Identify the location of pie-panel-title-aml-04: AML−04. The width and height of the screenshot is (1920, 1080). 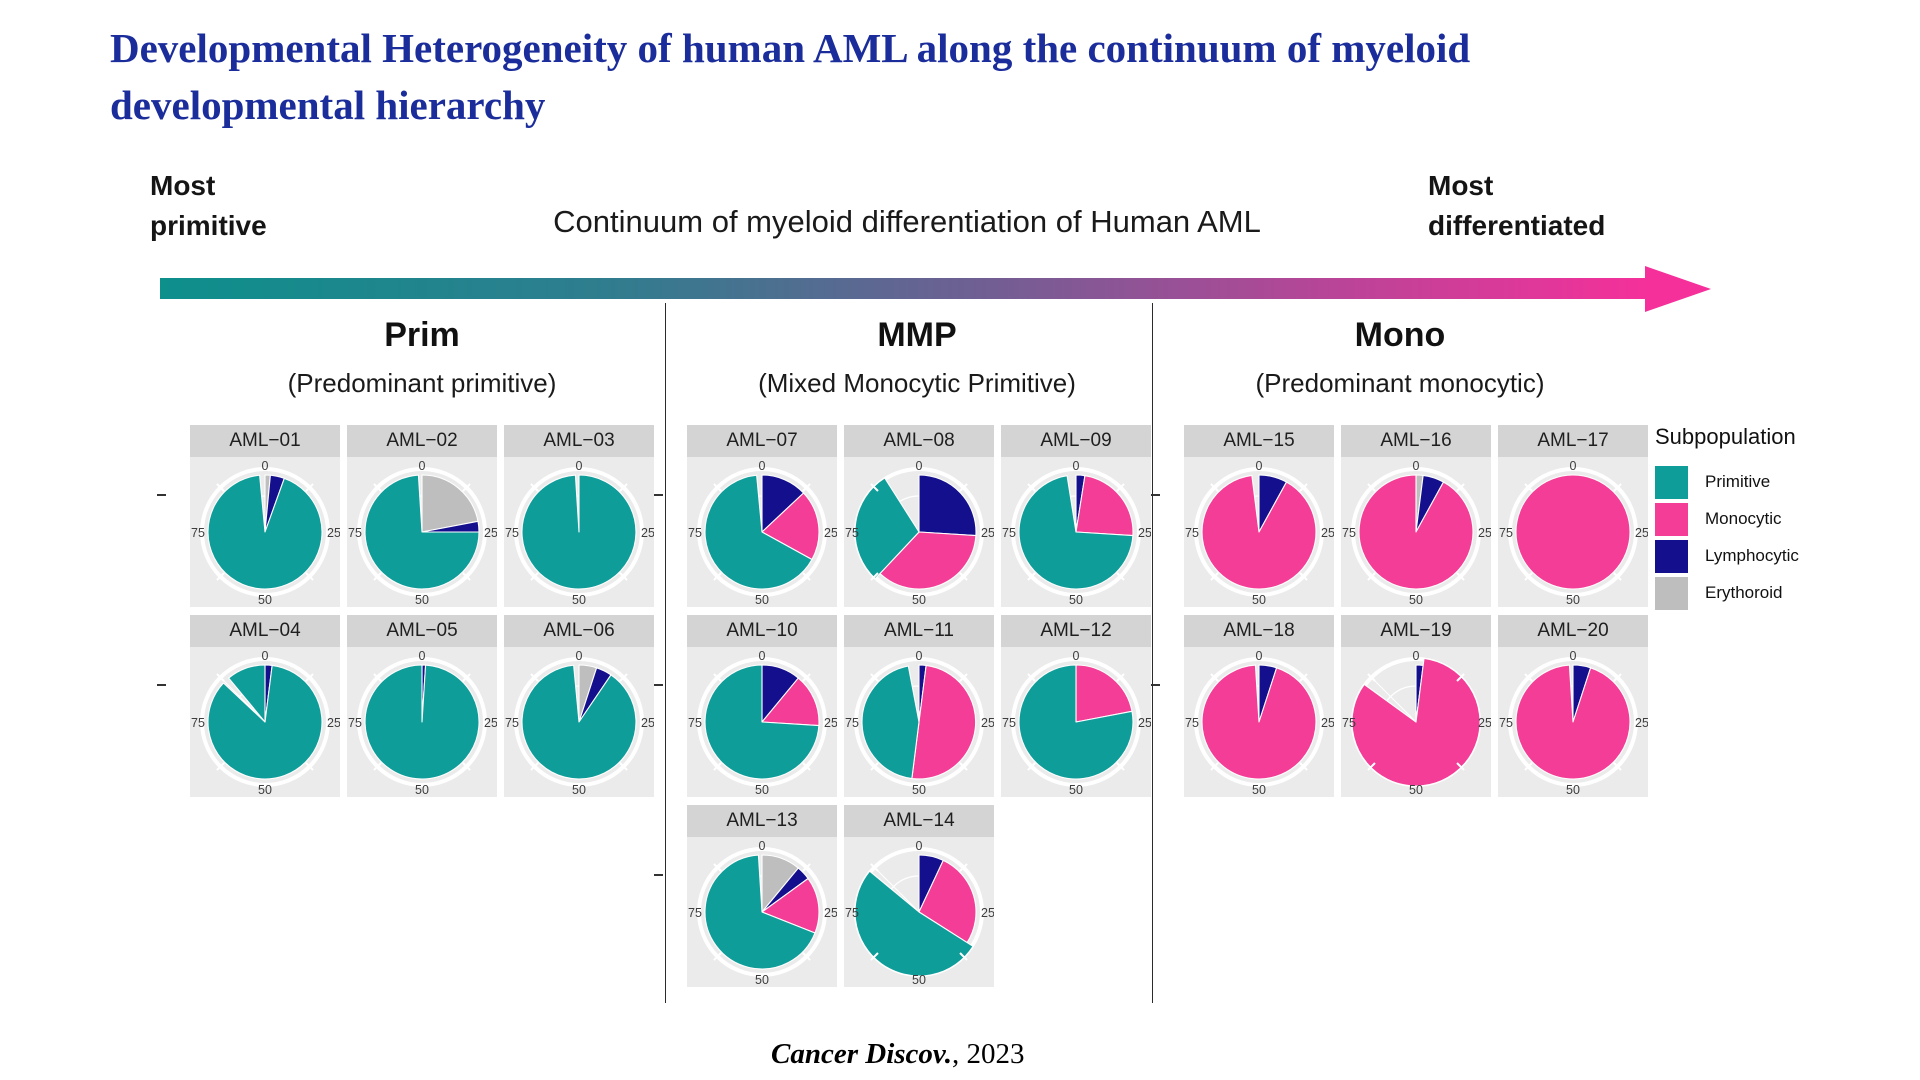
(265, 631).